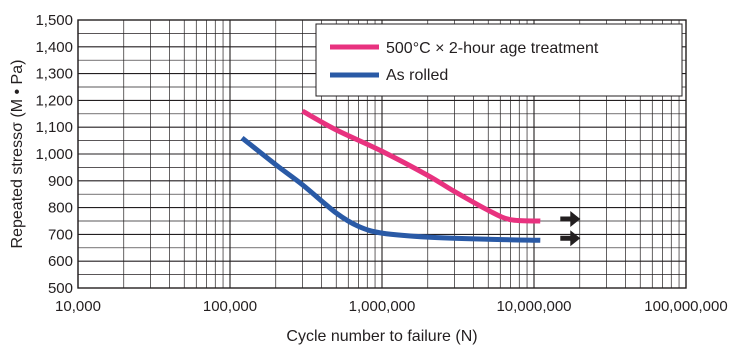 Image resolution: width=740 pixels, height=349 pixels. I want to click on runout-arrow-aged, so click(570, 219).